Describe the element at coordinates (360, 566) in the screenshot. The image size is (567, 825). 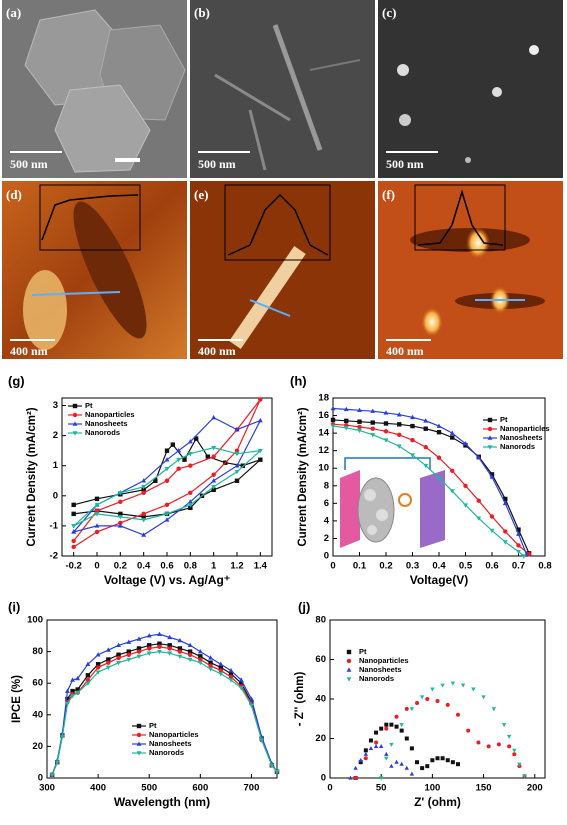
I see `x-tick-label: 0.1` at that location.